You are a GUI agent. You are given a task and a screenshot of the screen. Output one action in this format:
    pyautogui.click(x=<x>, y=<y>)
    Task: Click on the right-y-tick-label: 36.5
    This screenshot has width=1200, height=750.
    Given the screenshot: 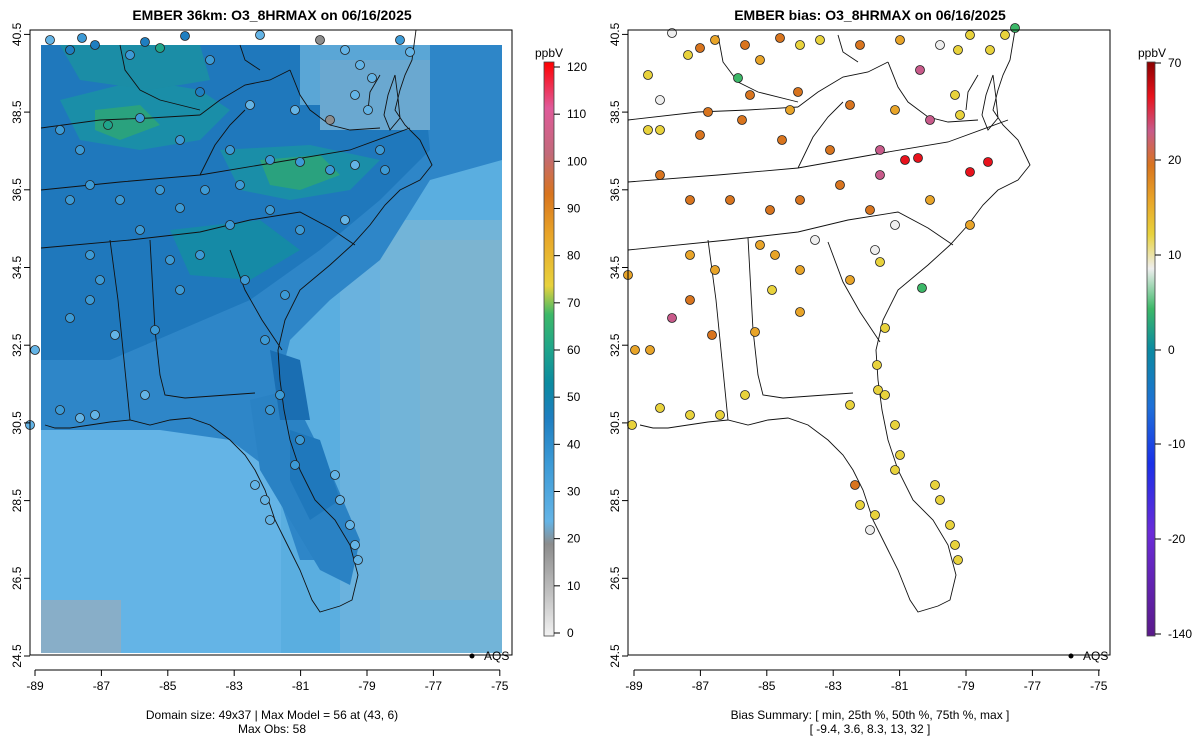 What is the action you would take?
    pyautogui.click(x=615, y=190)
    